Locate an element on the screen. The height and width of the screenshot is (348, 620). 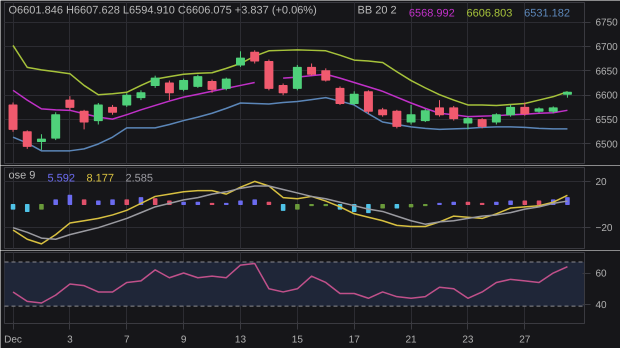
x-tick-label: 21 is located at coordinates (412, 340).